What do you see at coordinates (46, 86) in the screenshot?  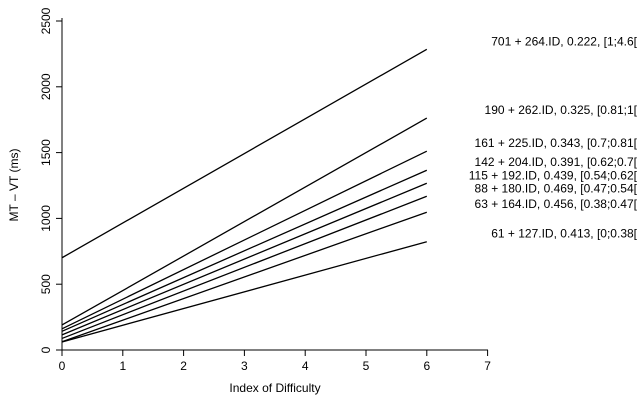 I see `y-tick-label: 2000` at bounding box center [46, 86].